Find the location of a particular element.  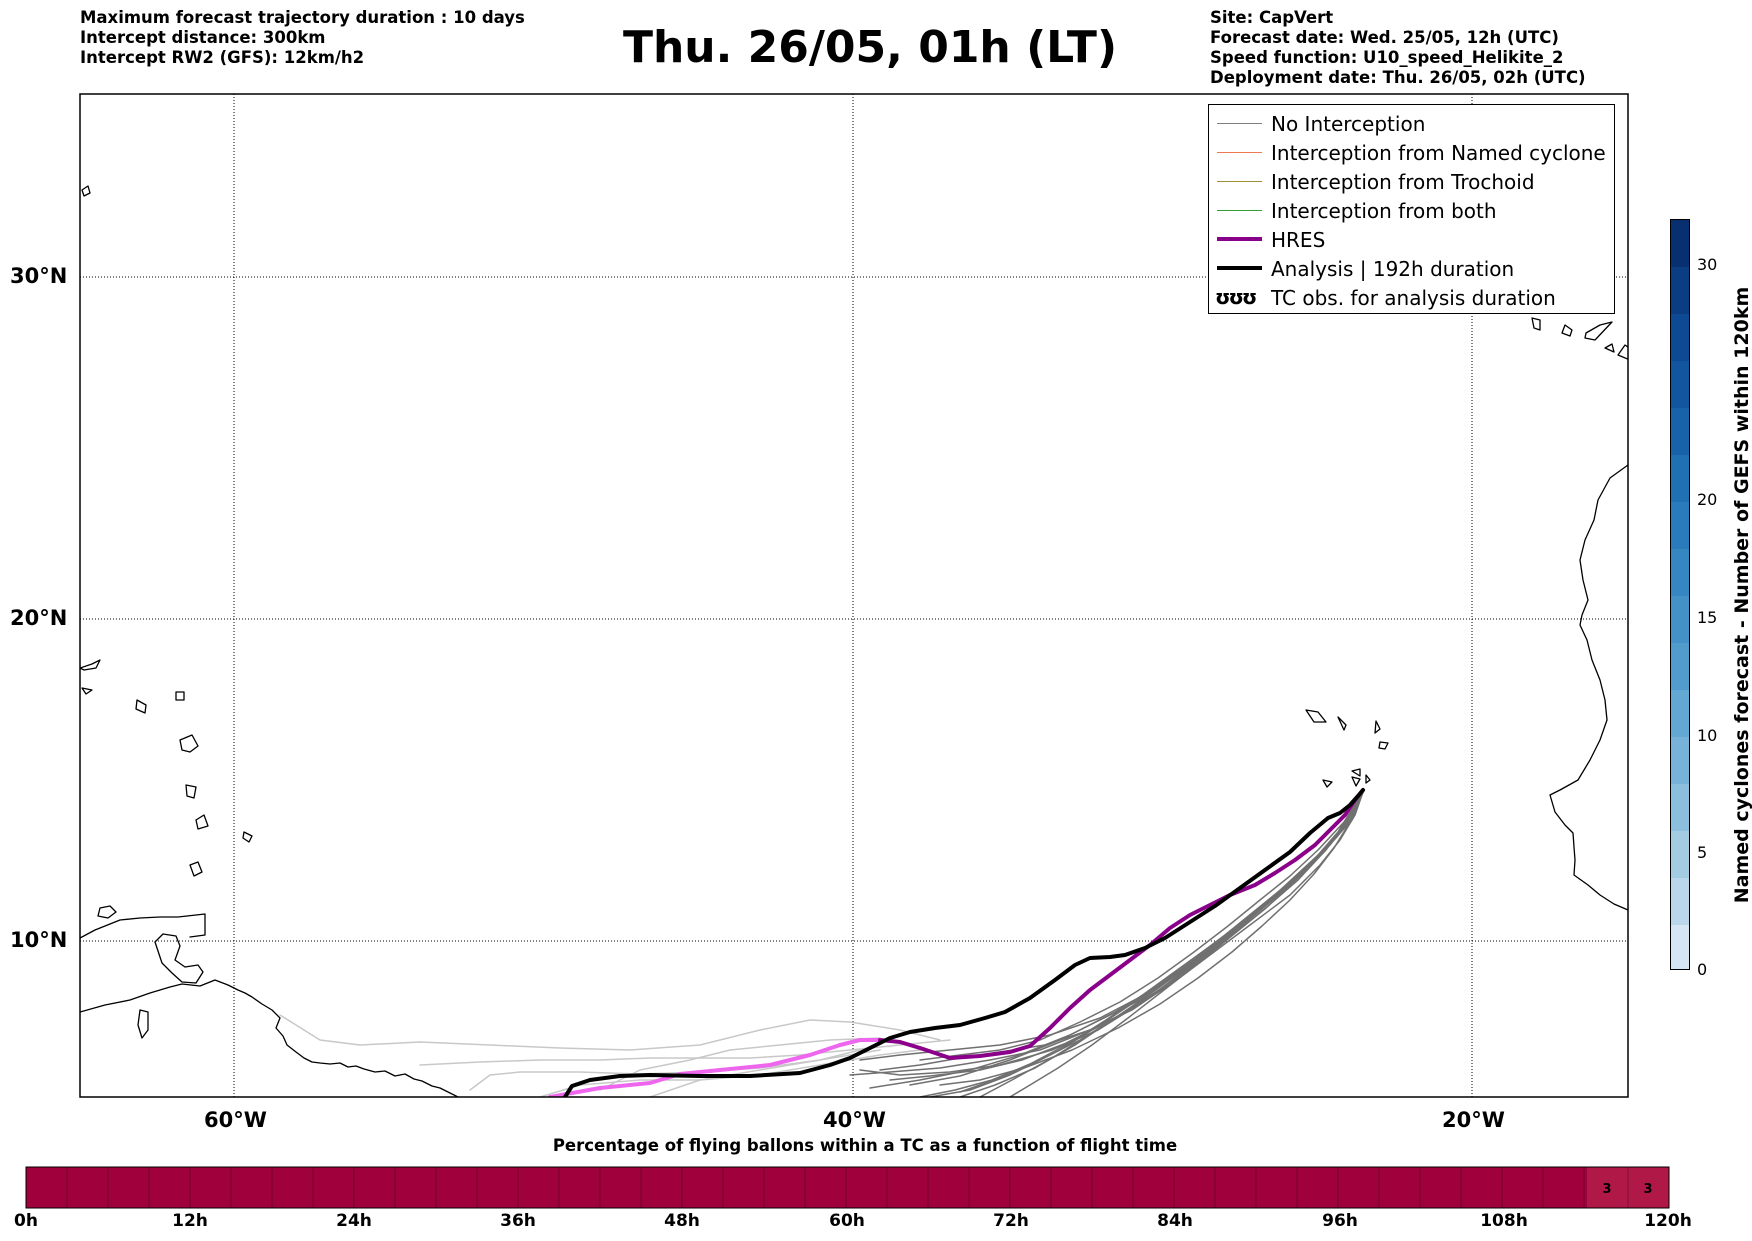

legend-label: Interception from both is located at coordinates (1384, 211).